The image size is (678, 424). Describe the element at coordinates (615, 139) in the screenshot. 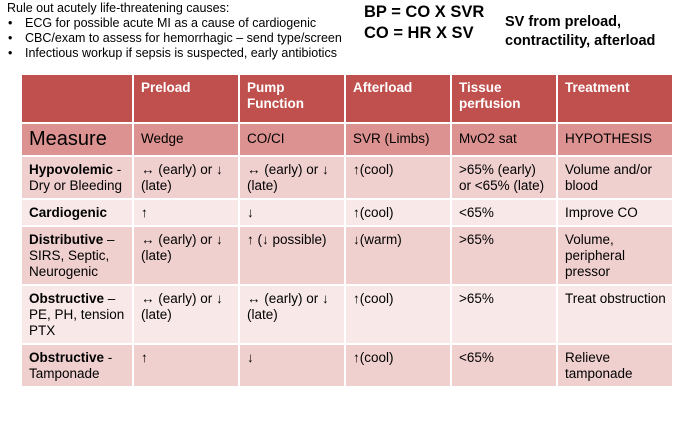

I see `table-cell: HYPOTHESIS` at that location.